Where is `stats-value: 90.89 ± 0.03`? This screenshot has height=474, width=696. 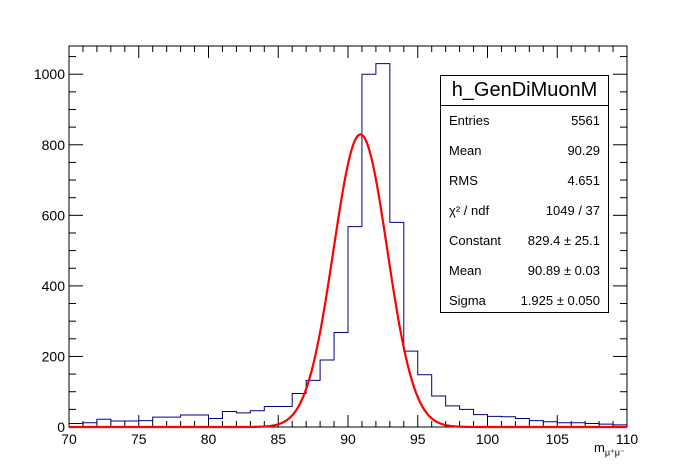 stats-value: 90.89 ± 0.03 is located at coordinates (563, 270).